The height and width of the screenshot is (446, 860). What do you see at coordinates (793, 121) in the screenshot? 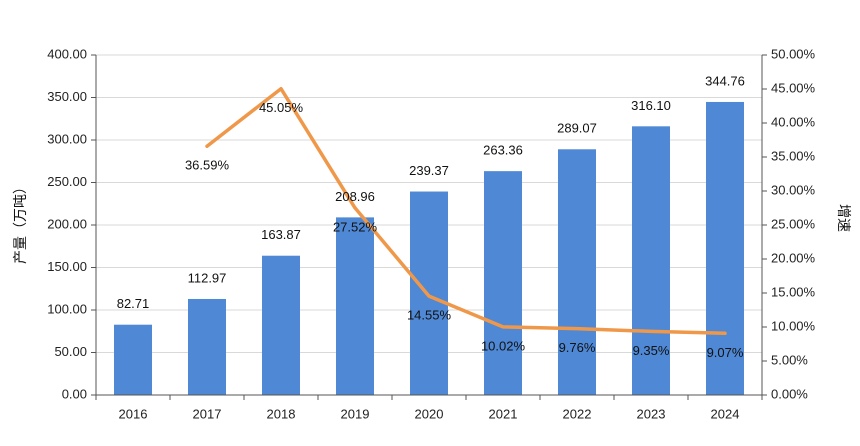
I see `y2-tick-label: 40.00%` at bounding box center [793, 121].